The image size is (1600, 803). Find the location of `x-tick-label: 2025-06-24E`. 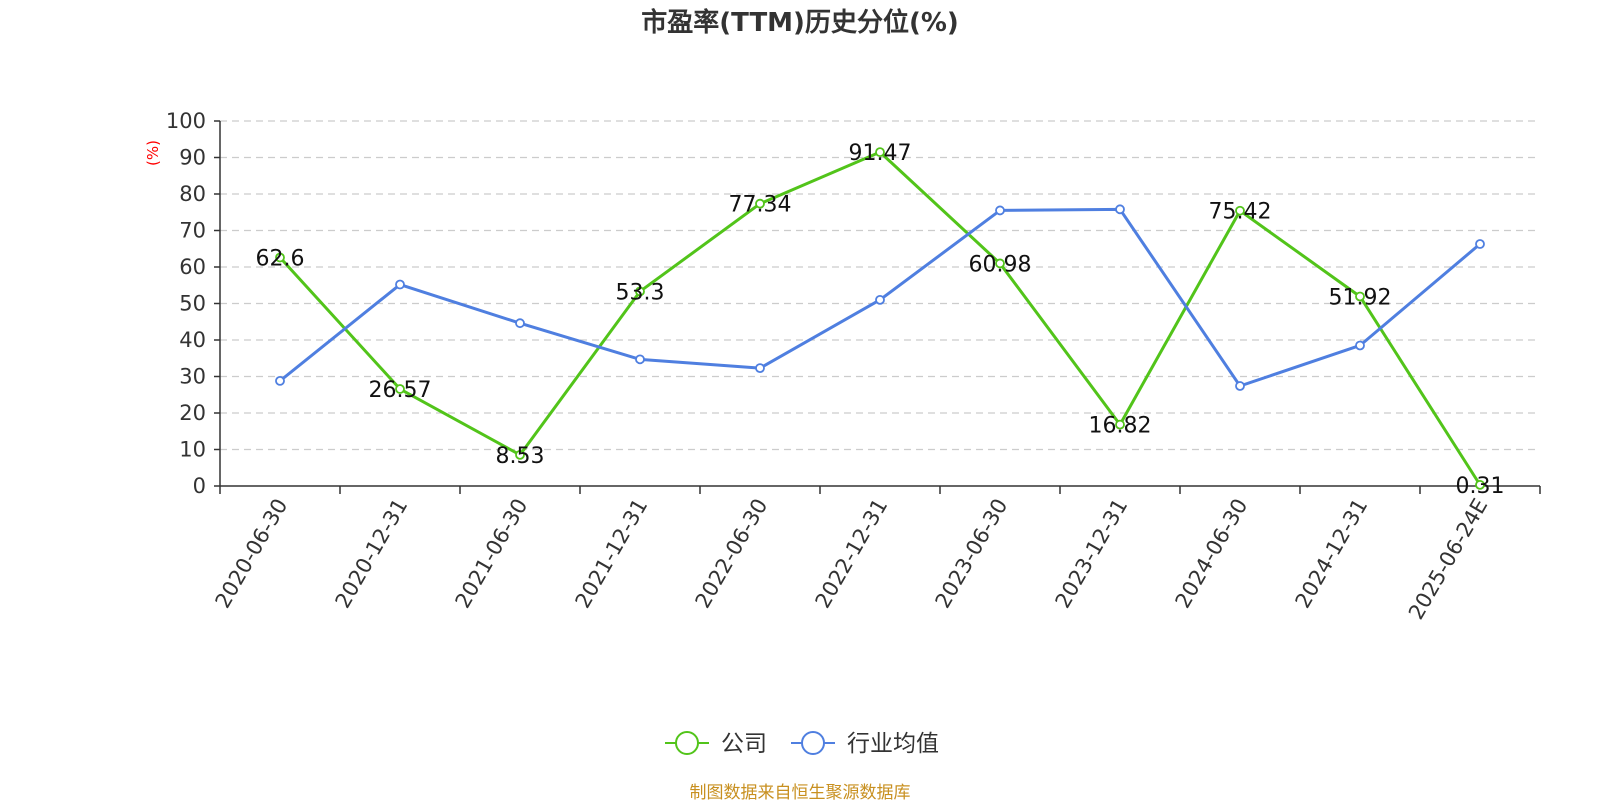

x-tick-label: 2025-06-24E is located at coordinates (1448, 559).